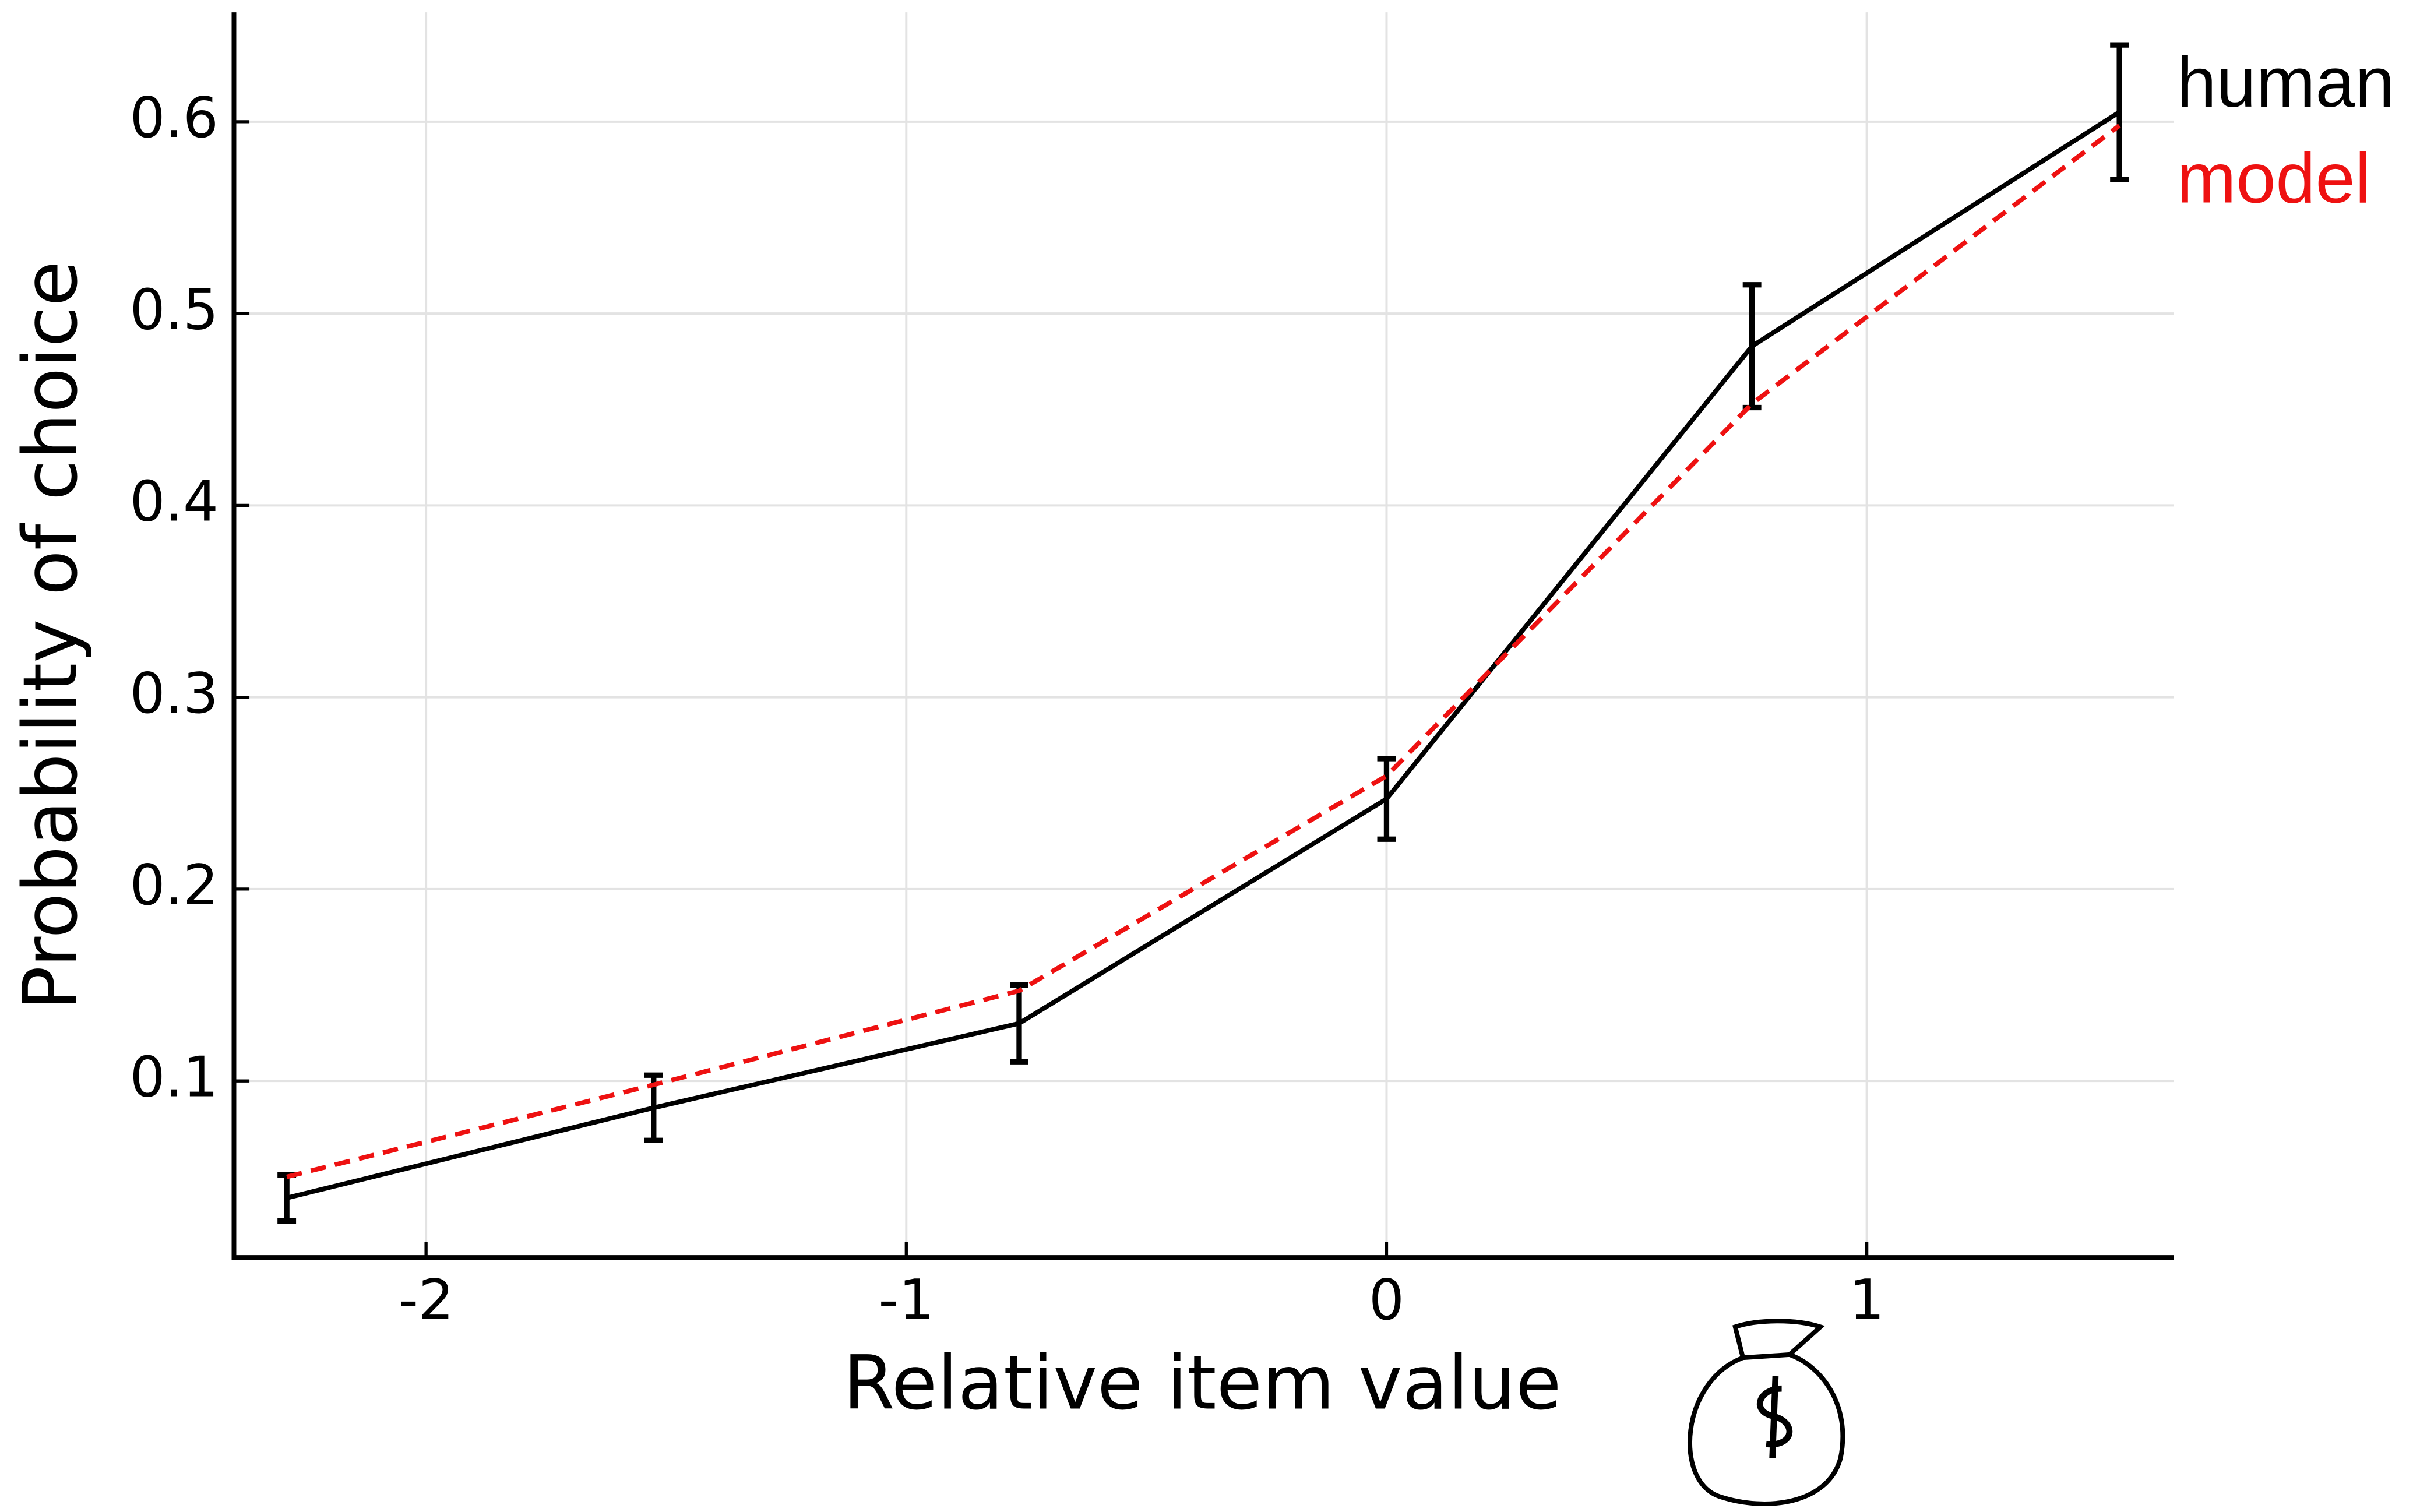 The image size is (2420, 1512). I want to click on x-tick-label: -2, so click(425, 1300).